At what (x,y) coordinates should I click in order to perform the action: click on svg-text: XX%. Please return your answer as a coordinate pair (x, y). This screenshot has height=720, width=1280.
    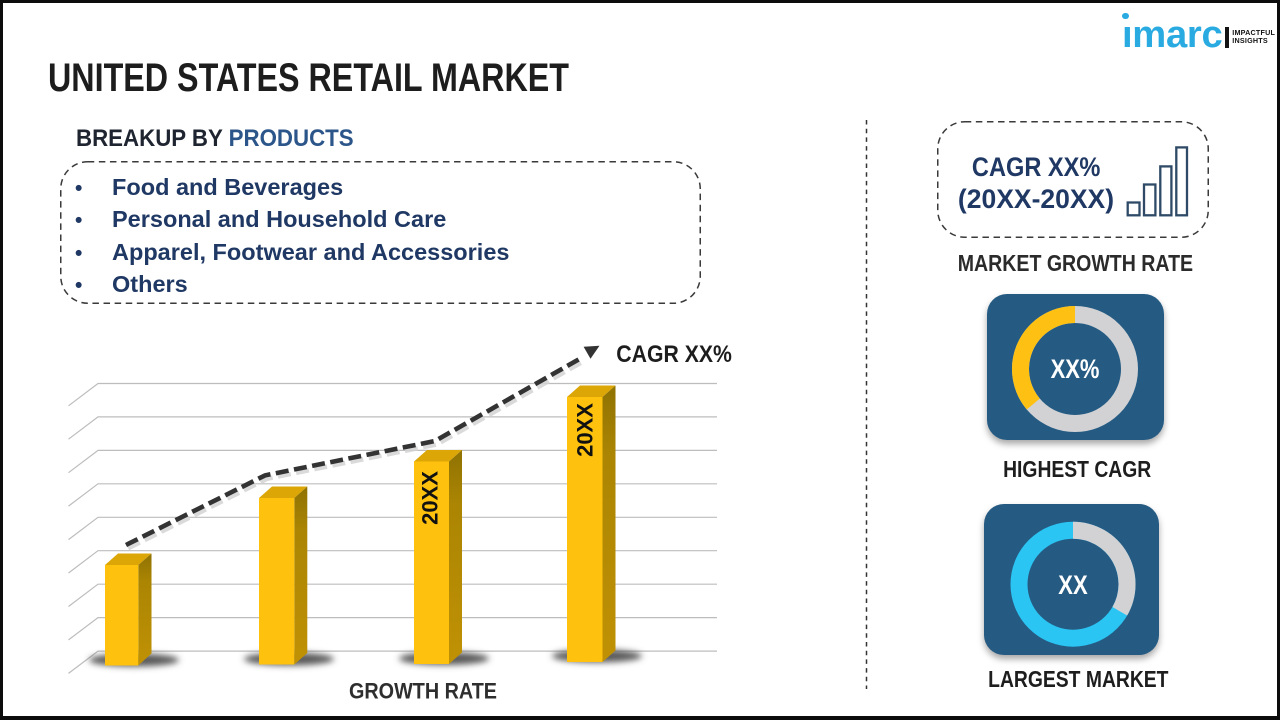
    Looking at the image, I should click on (1075, 369).